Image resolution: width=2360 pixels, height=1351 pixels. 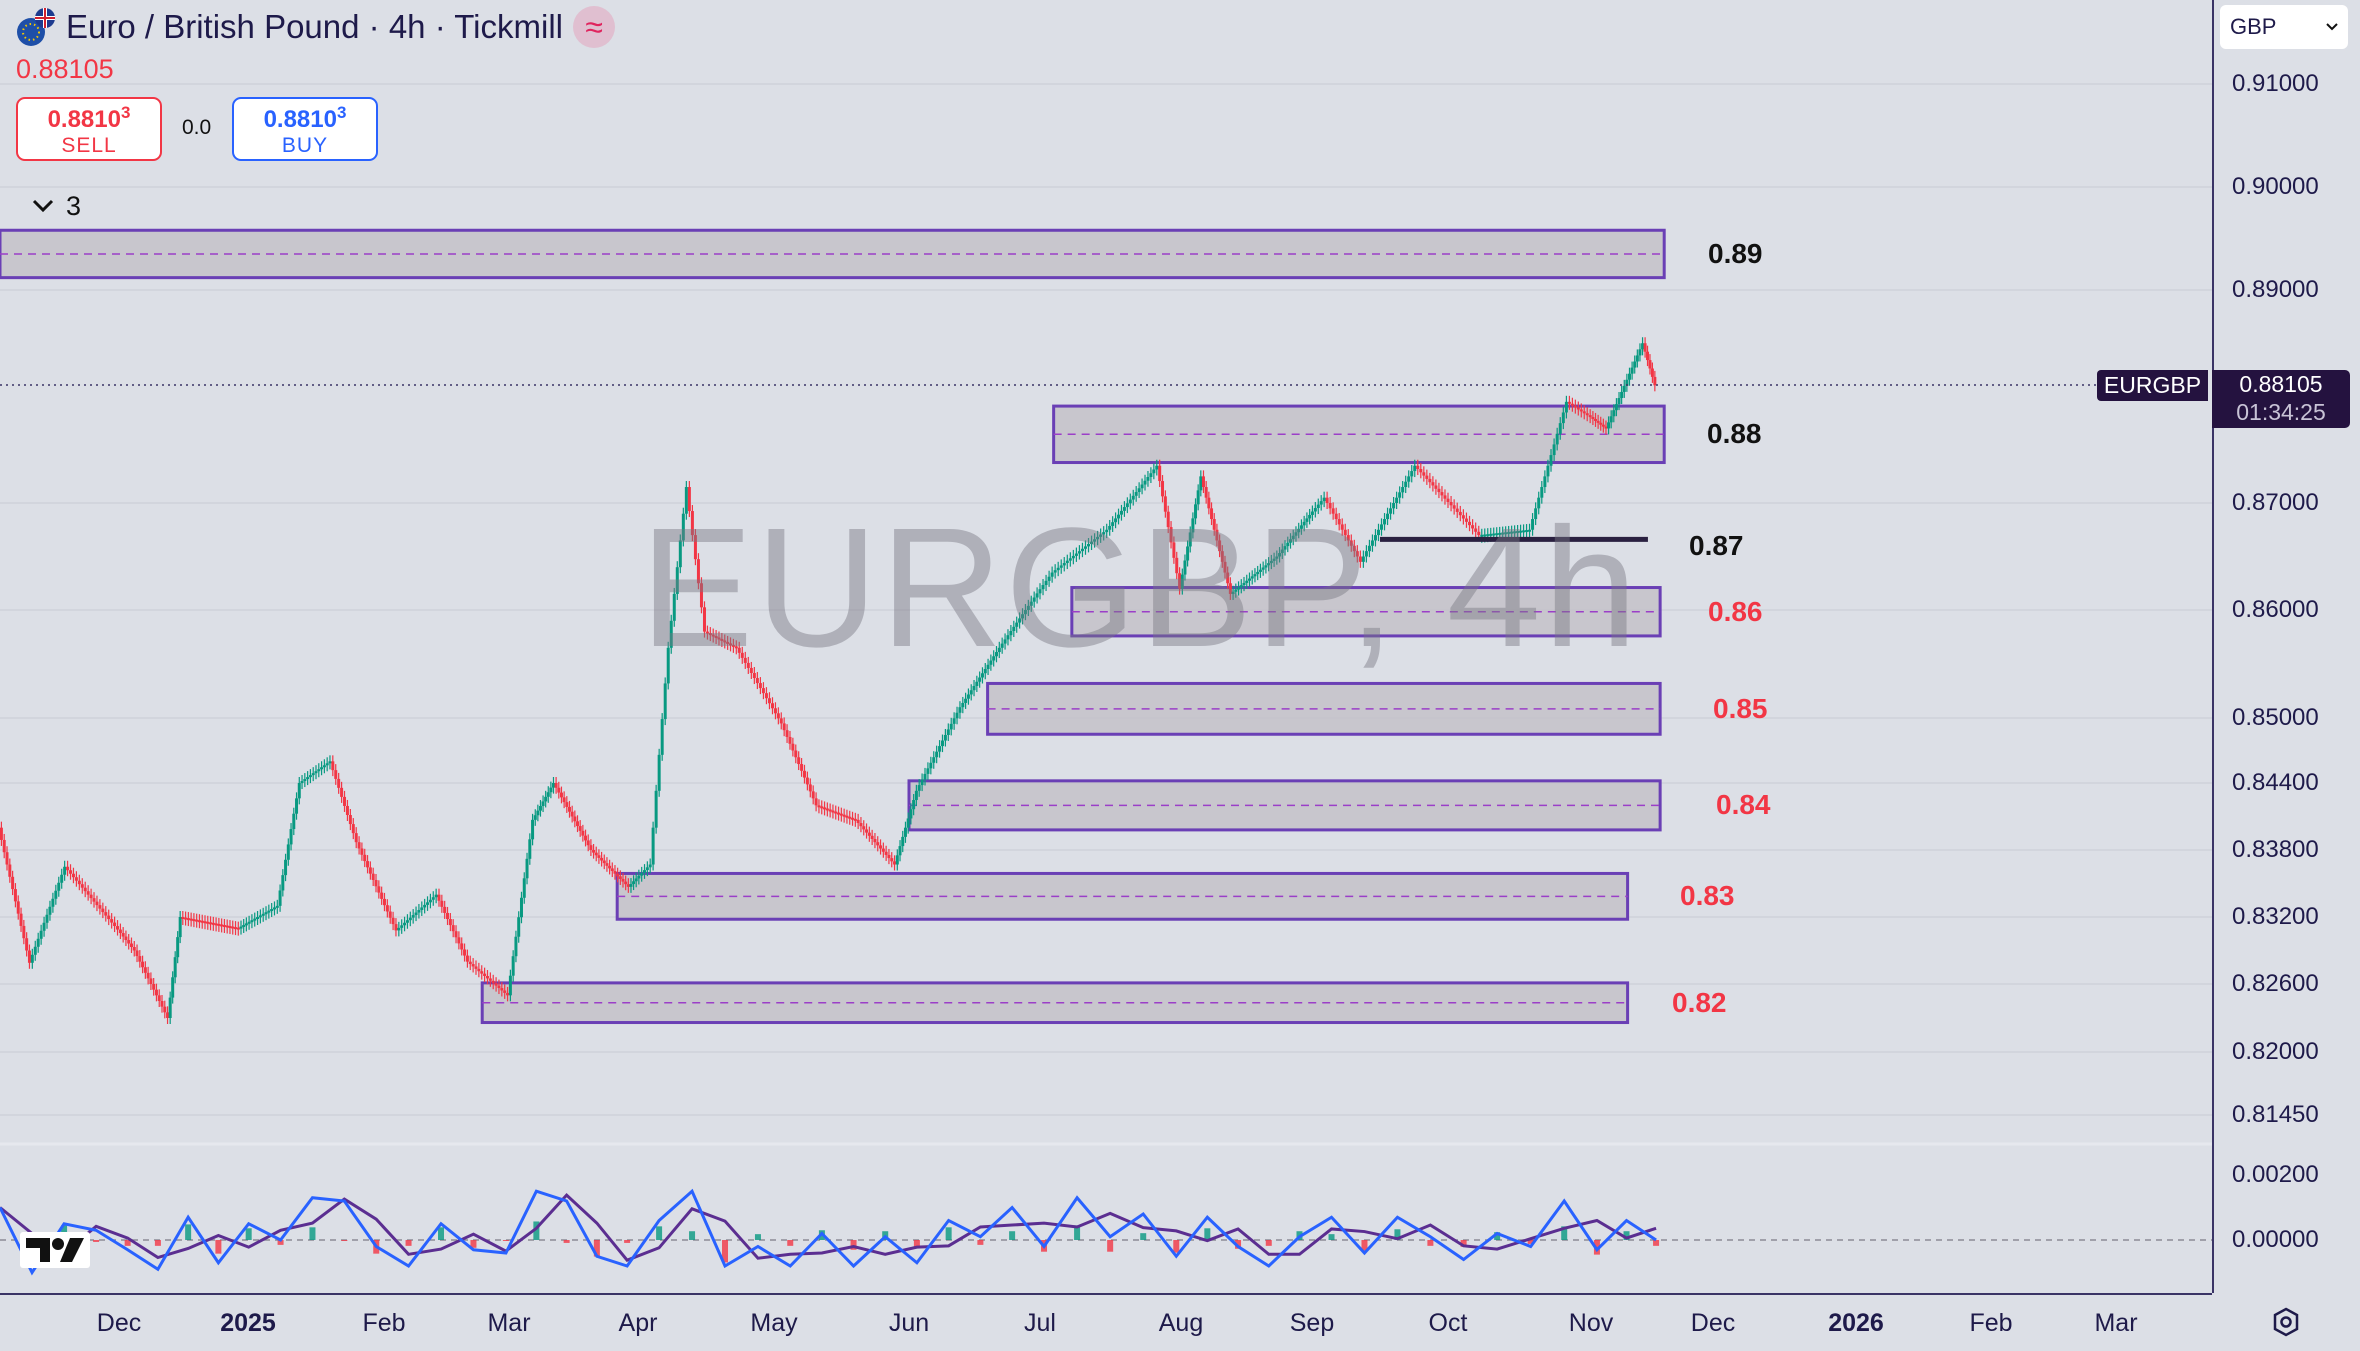 What do you see at coordinates (36, 27) in the screenshot?
I see `eu-uk-flag-icon` at bounding box center [36, 27].